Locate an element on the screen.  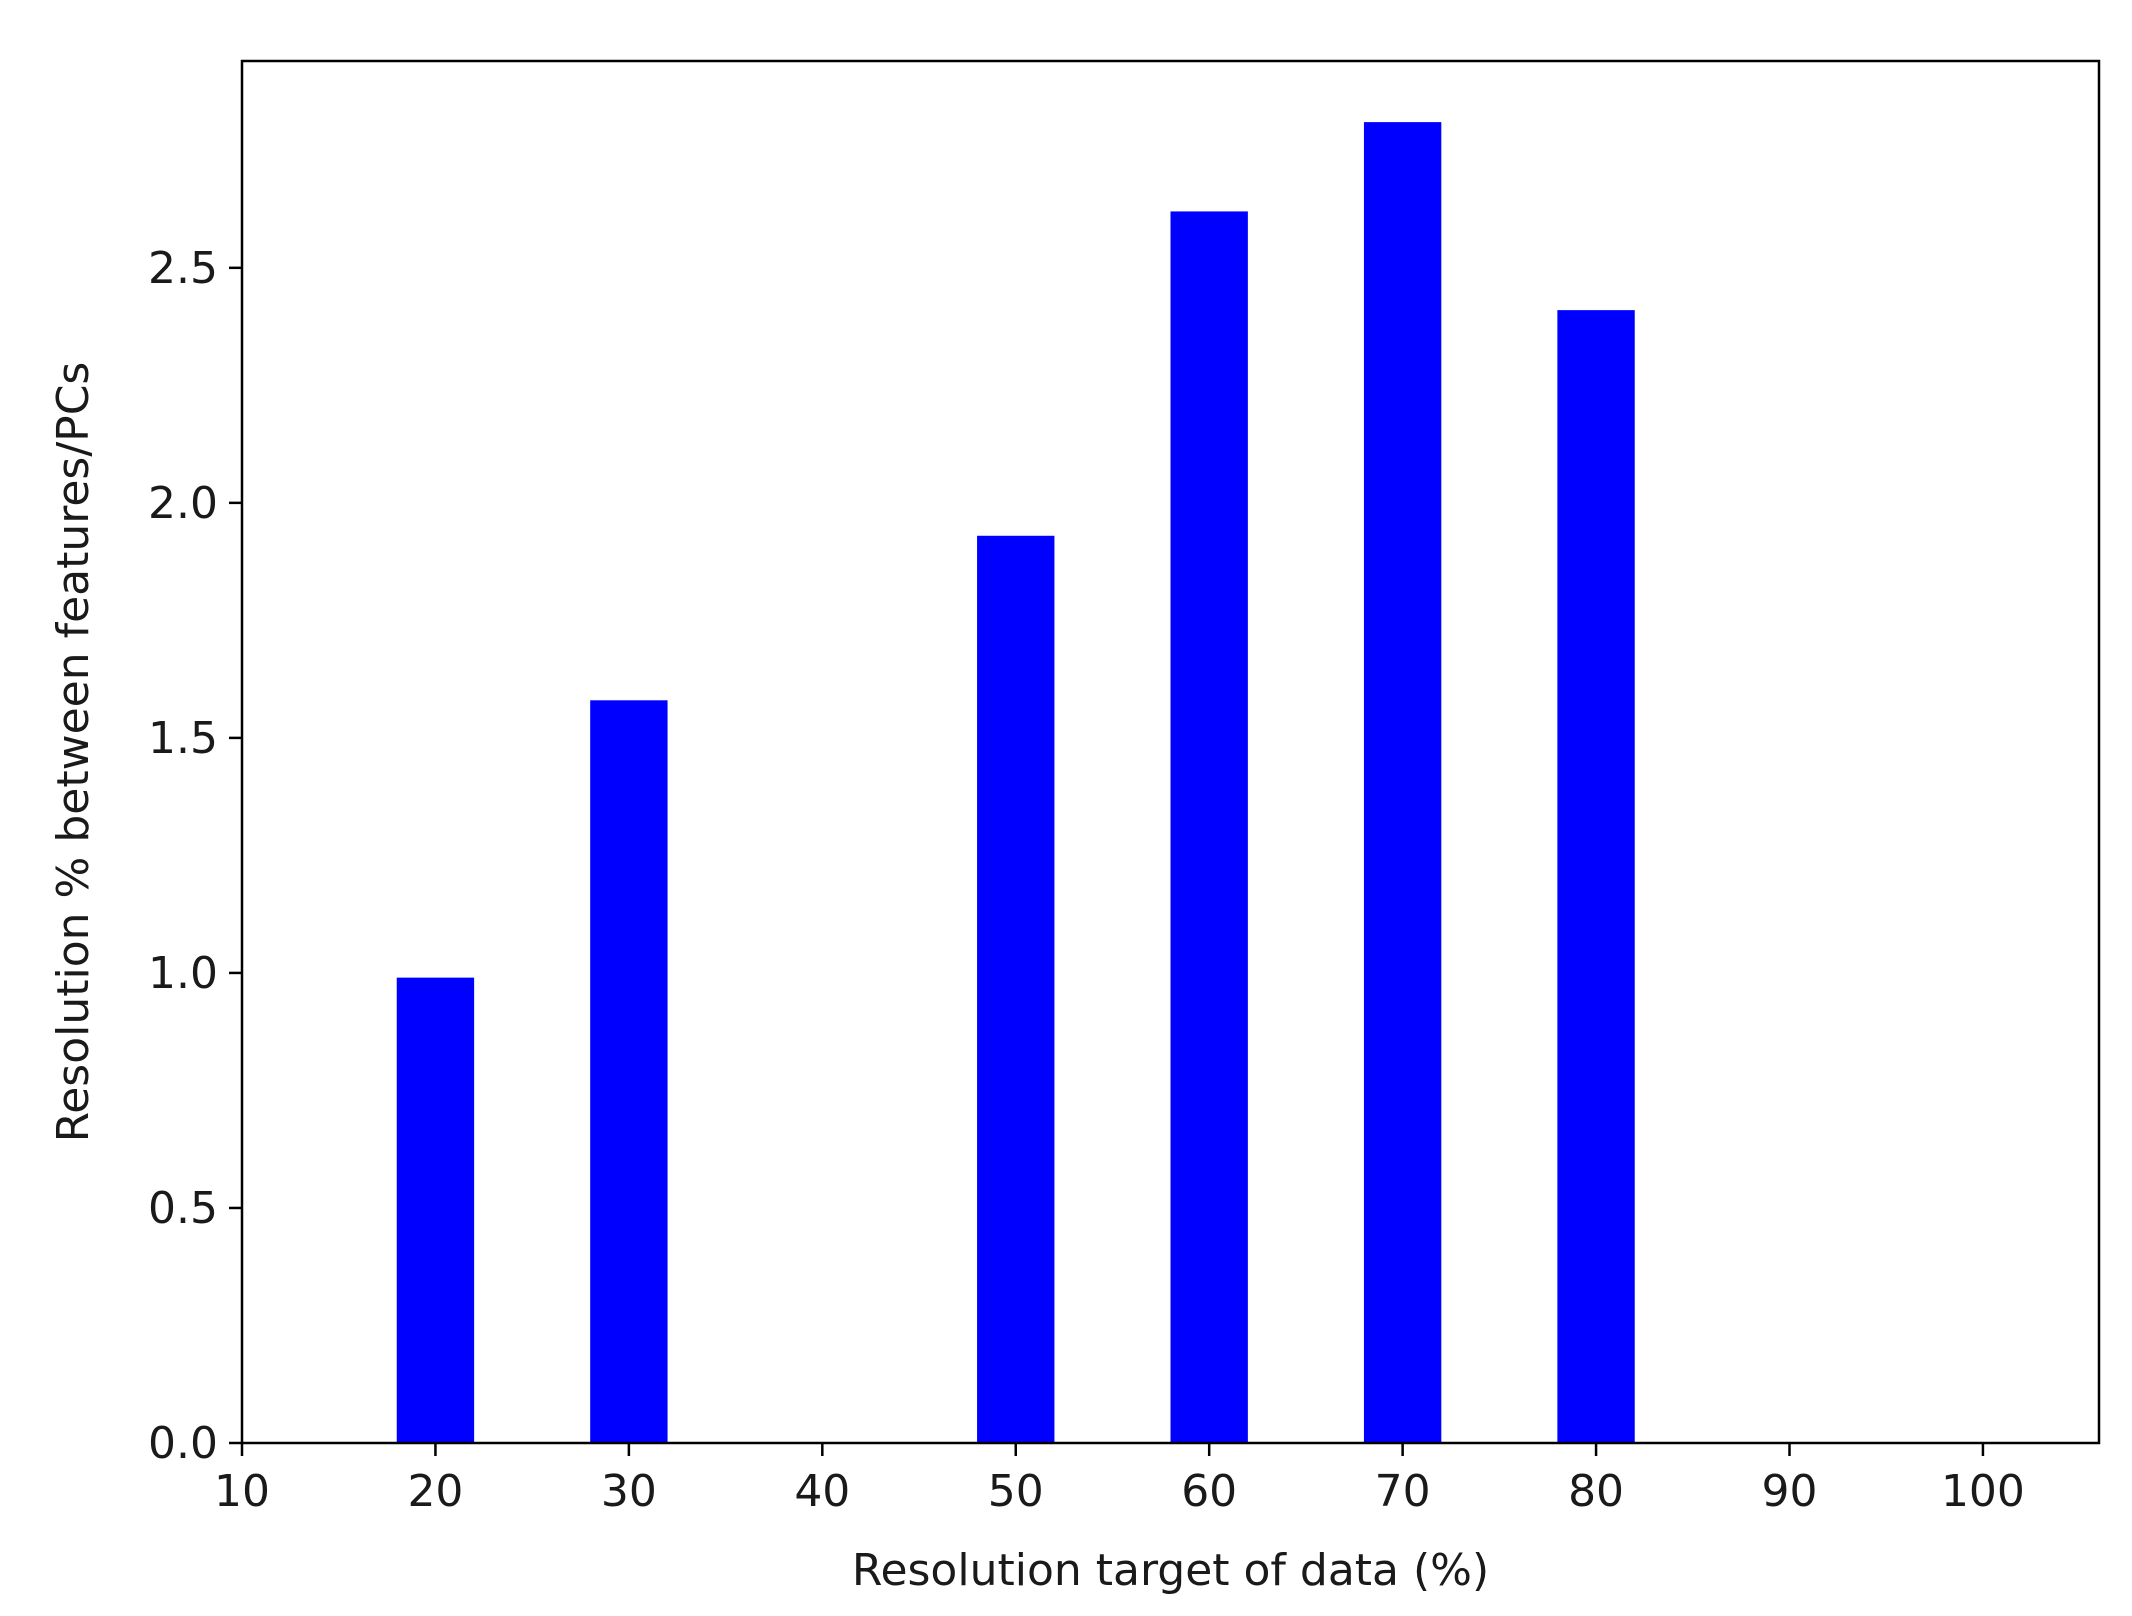
x-tick-label: 50 is located at coordinates (1016, 1491).